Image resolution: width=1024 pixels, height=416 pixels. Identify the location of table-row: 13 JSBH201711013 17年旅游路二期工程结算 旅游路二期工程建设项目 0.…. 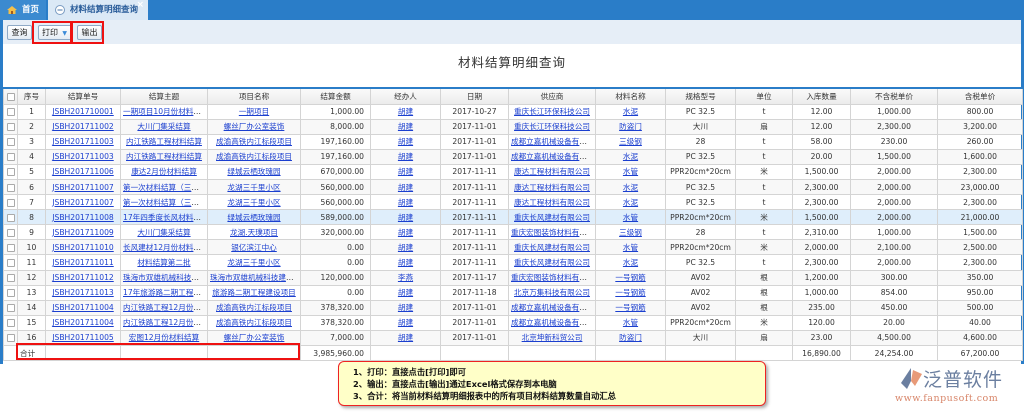
(513, 292).